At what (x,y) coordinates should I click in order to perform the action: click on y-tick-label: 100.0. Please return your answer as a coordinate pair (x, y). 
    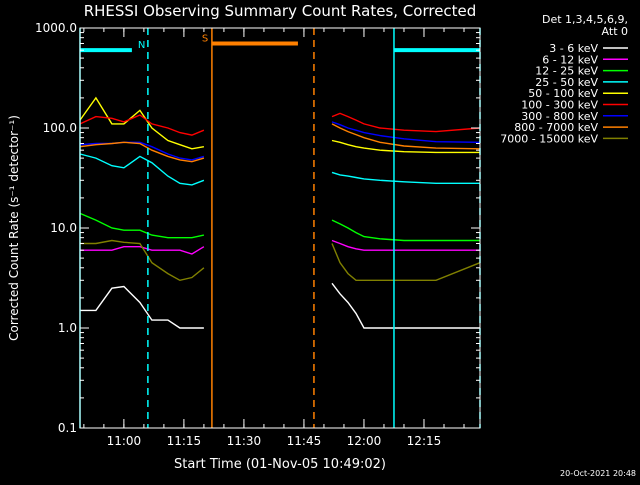
    Looking at the image, I should click on (60, 128).